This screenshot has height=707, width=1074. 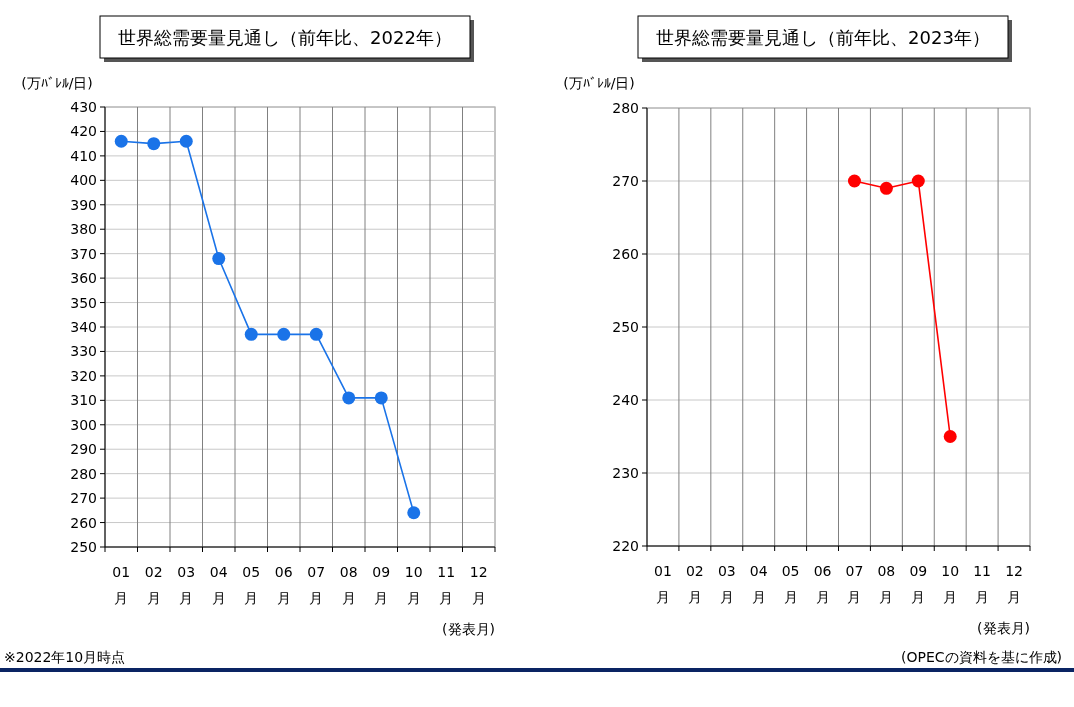 I want to click on y-tick-label: 230, so click(x=625, y=473).